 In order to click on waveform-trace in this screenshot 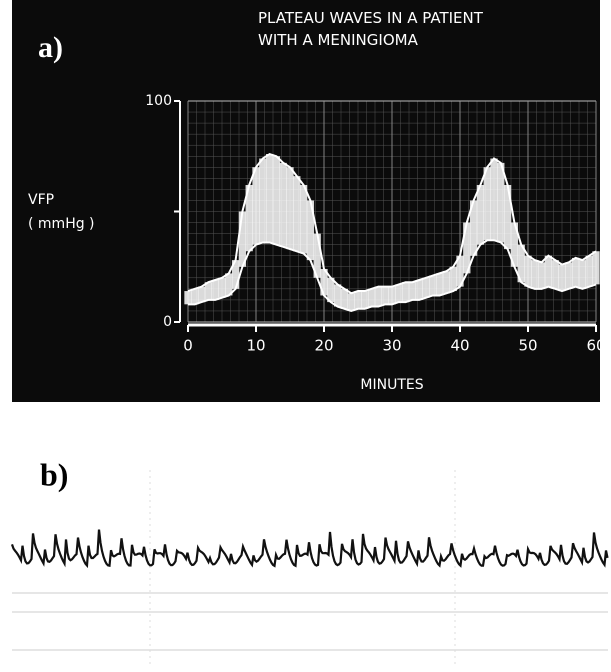, I will do `click(309, 549)`.